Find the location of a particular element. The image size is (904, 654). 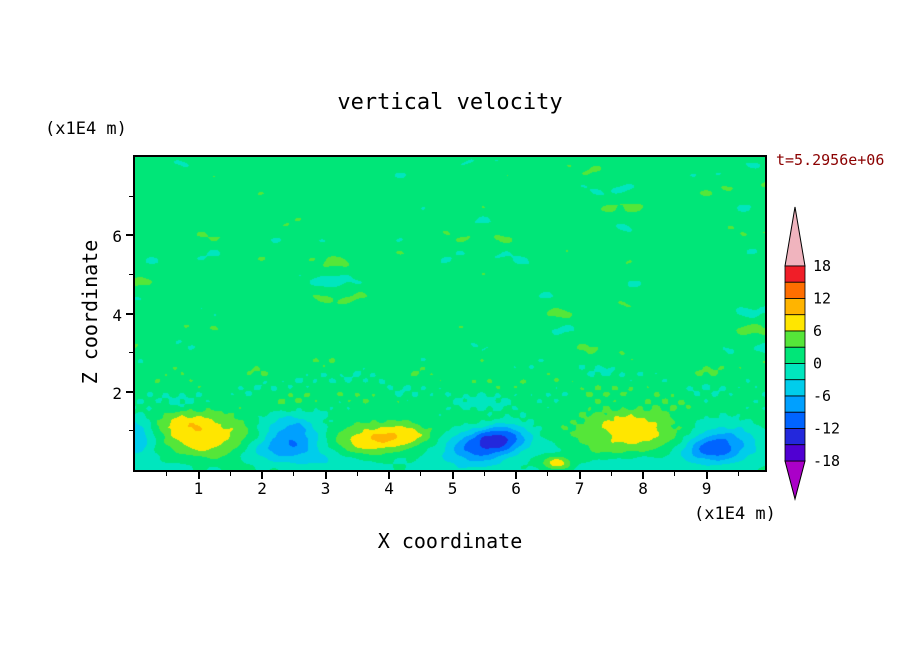

colorbar-label: -12 is located at coordinates (826, 429).